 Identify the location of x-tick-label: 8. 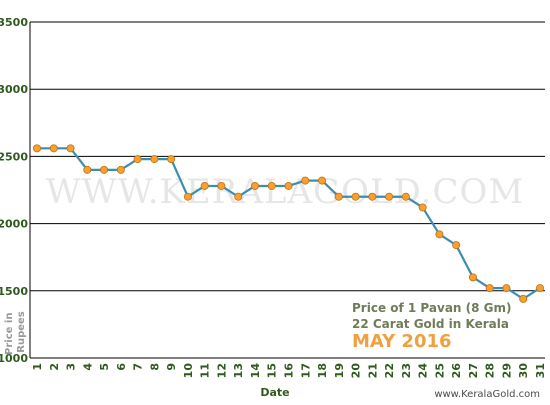
(154, 367).